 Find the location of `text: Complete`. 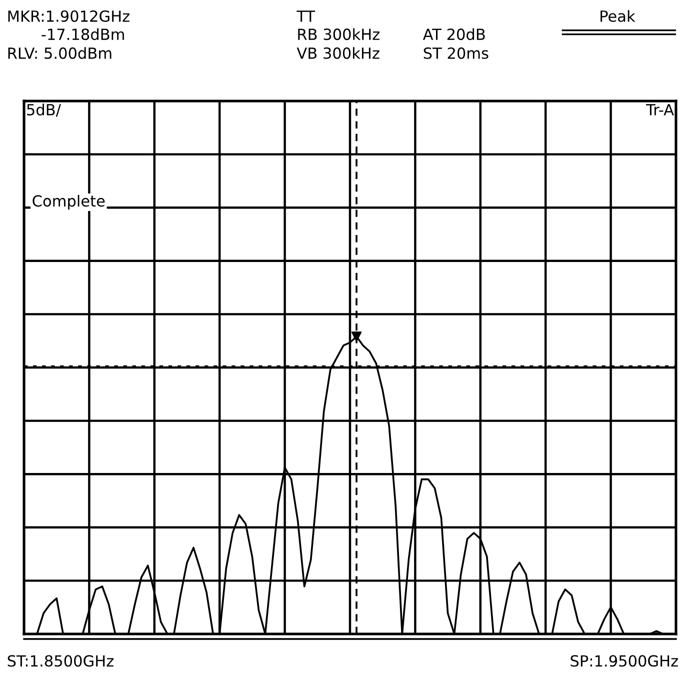

text: Complete is located at coordinates (68, 202).